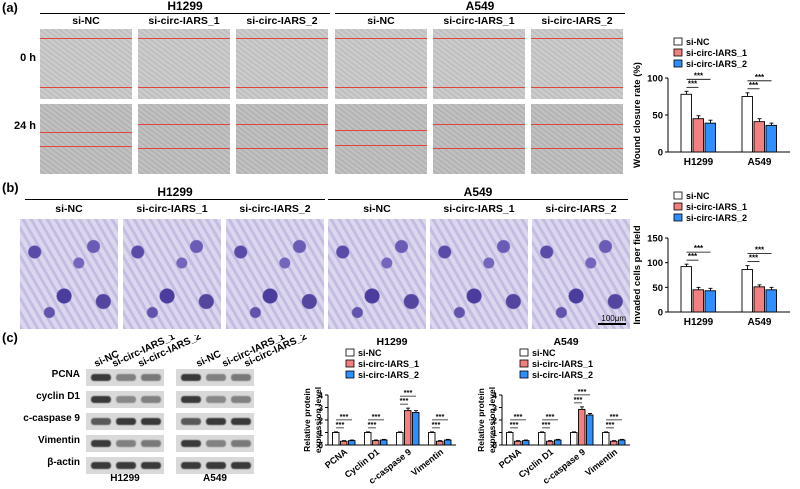 This screenshot has width=800, height=489. What do you see at coordinates (10, 187) in the screenshot?
I see `panel-label-b: (b)` at bounding box center [10, 187].